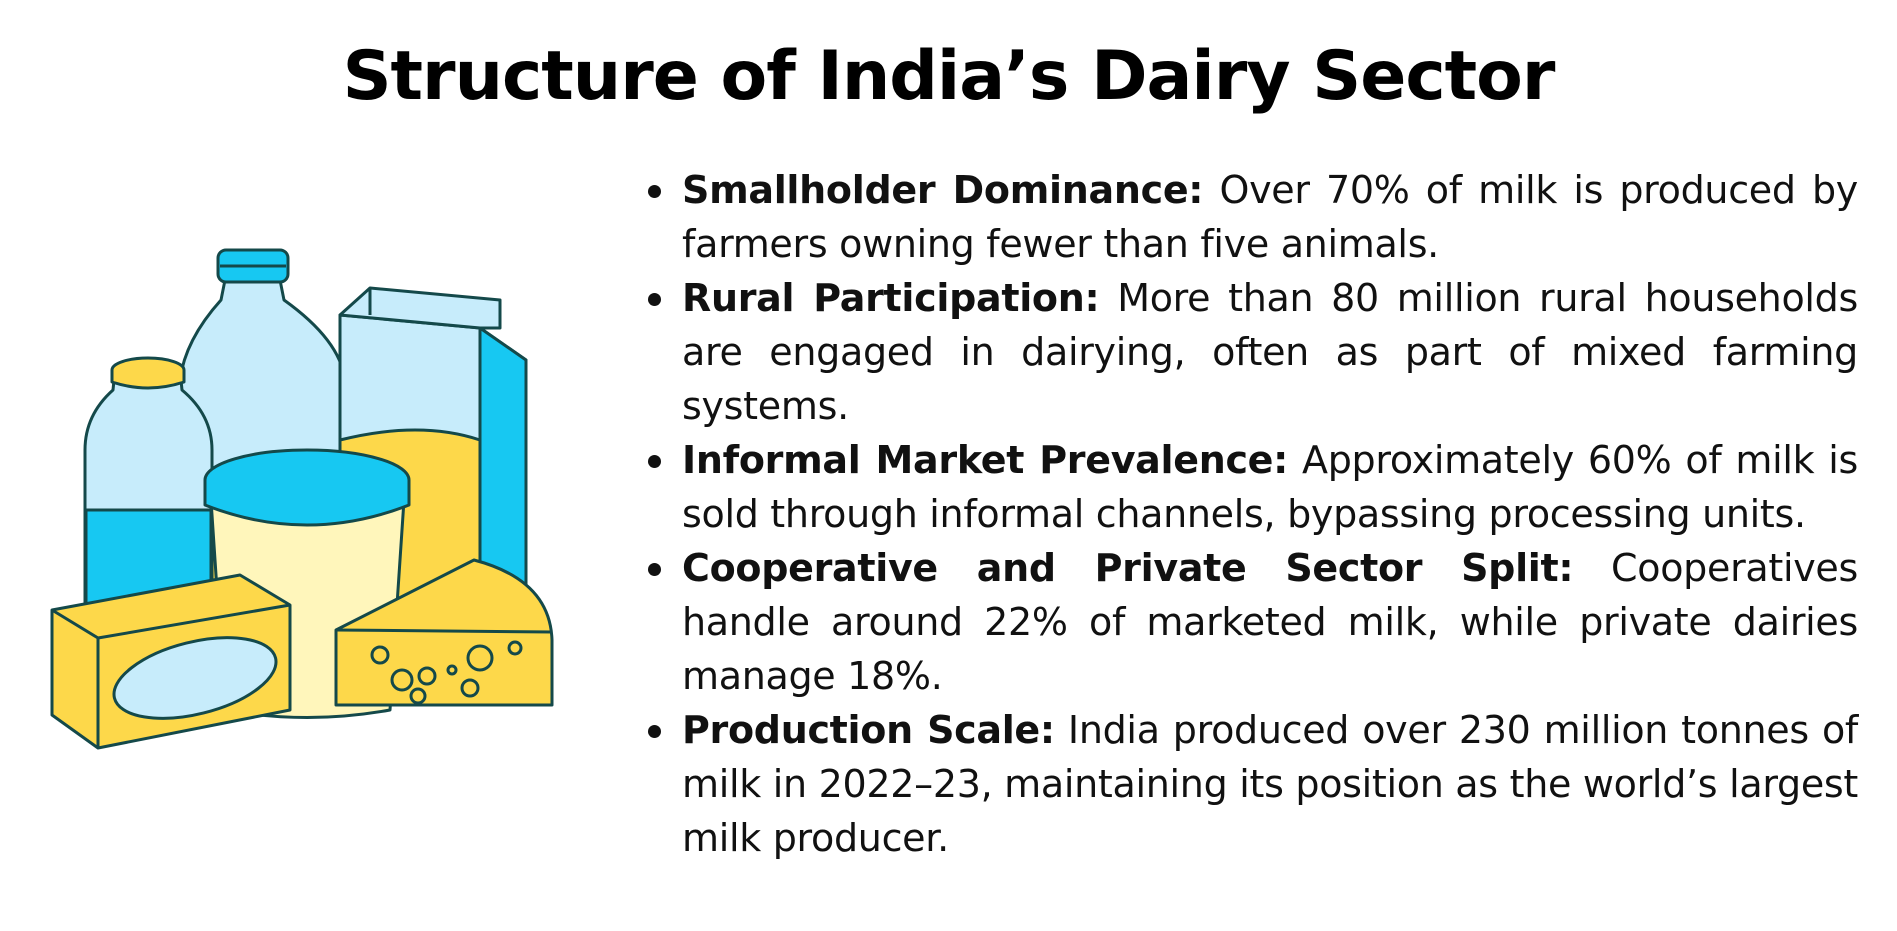 The height and width of the screenshot is (931, 1897). What do you see at coordinates (943, 190) in the screenshot?
I see `bullet-label: Smallholder Dominance:` at bounding box center [943, 190].